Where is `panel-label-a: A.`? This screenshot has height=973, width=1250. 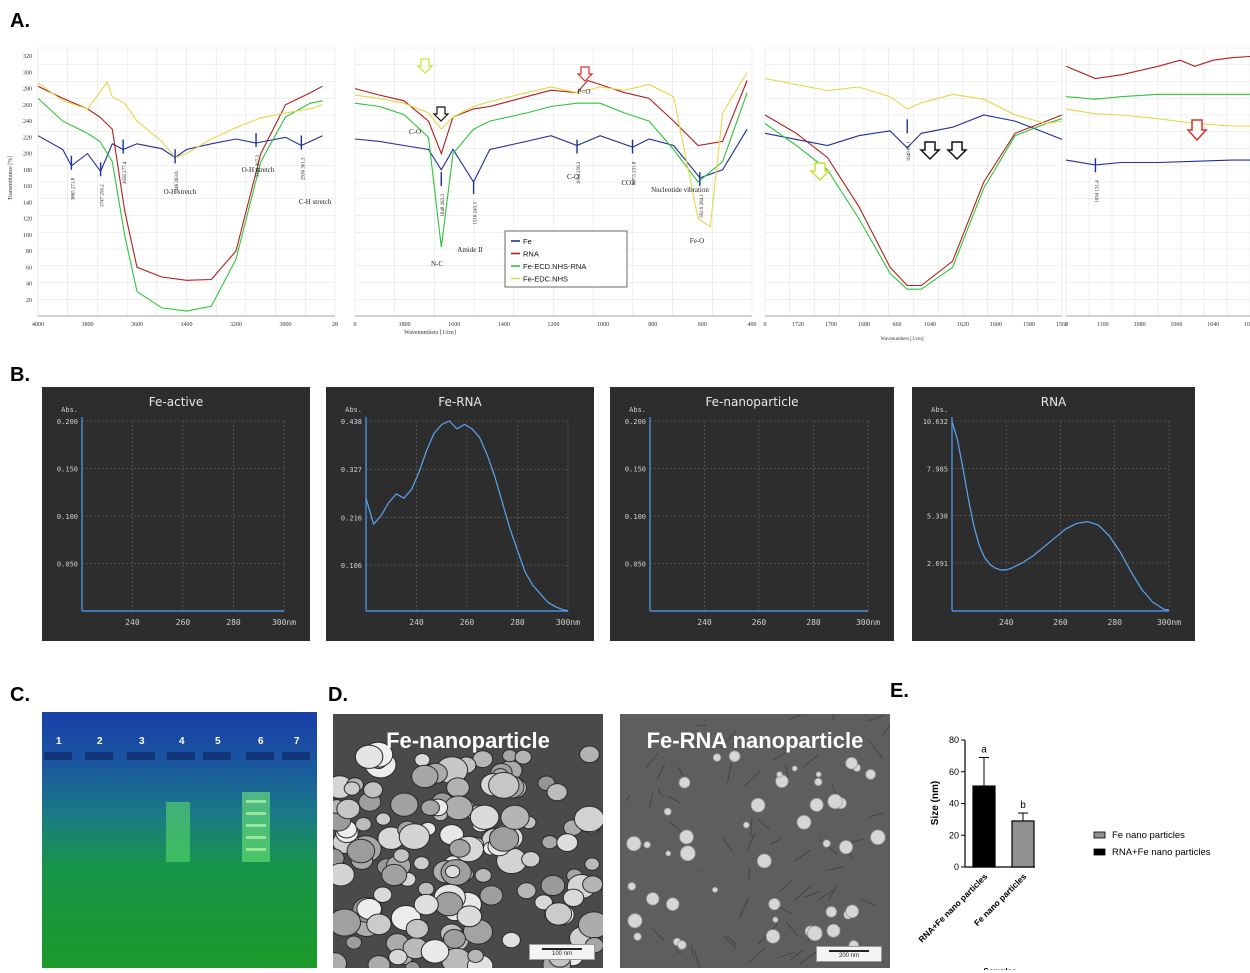
panel-label-a: A. is located at coordinates (20, 21).